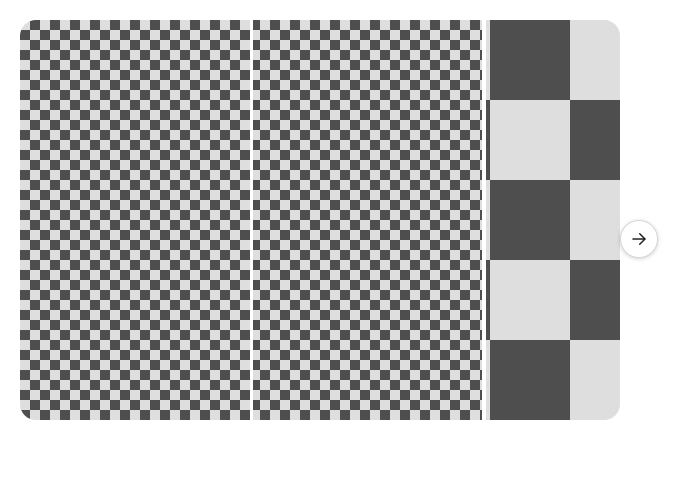  I want to click on arrow-right-icon, so click(639, 239).